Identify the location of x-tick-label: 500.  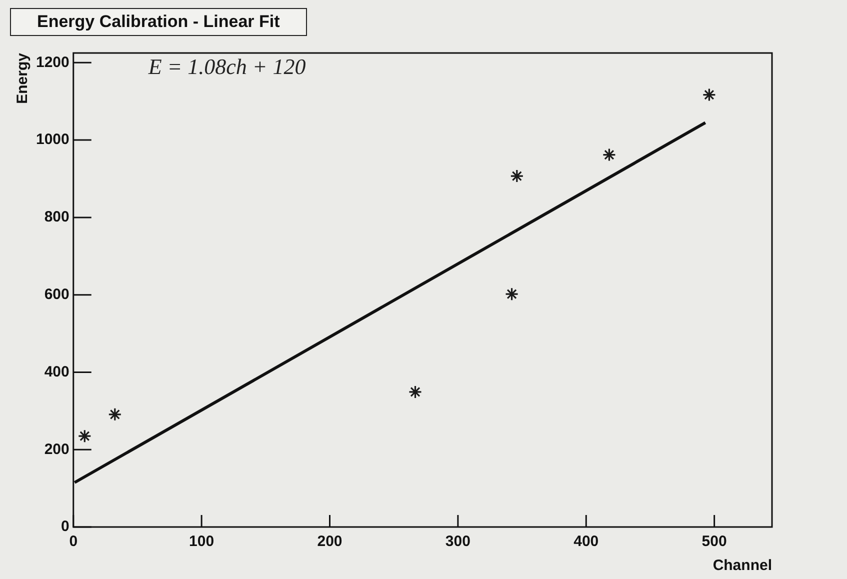
(714, 541).